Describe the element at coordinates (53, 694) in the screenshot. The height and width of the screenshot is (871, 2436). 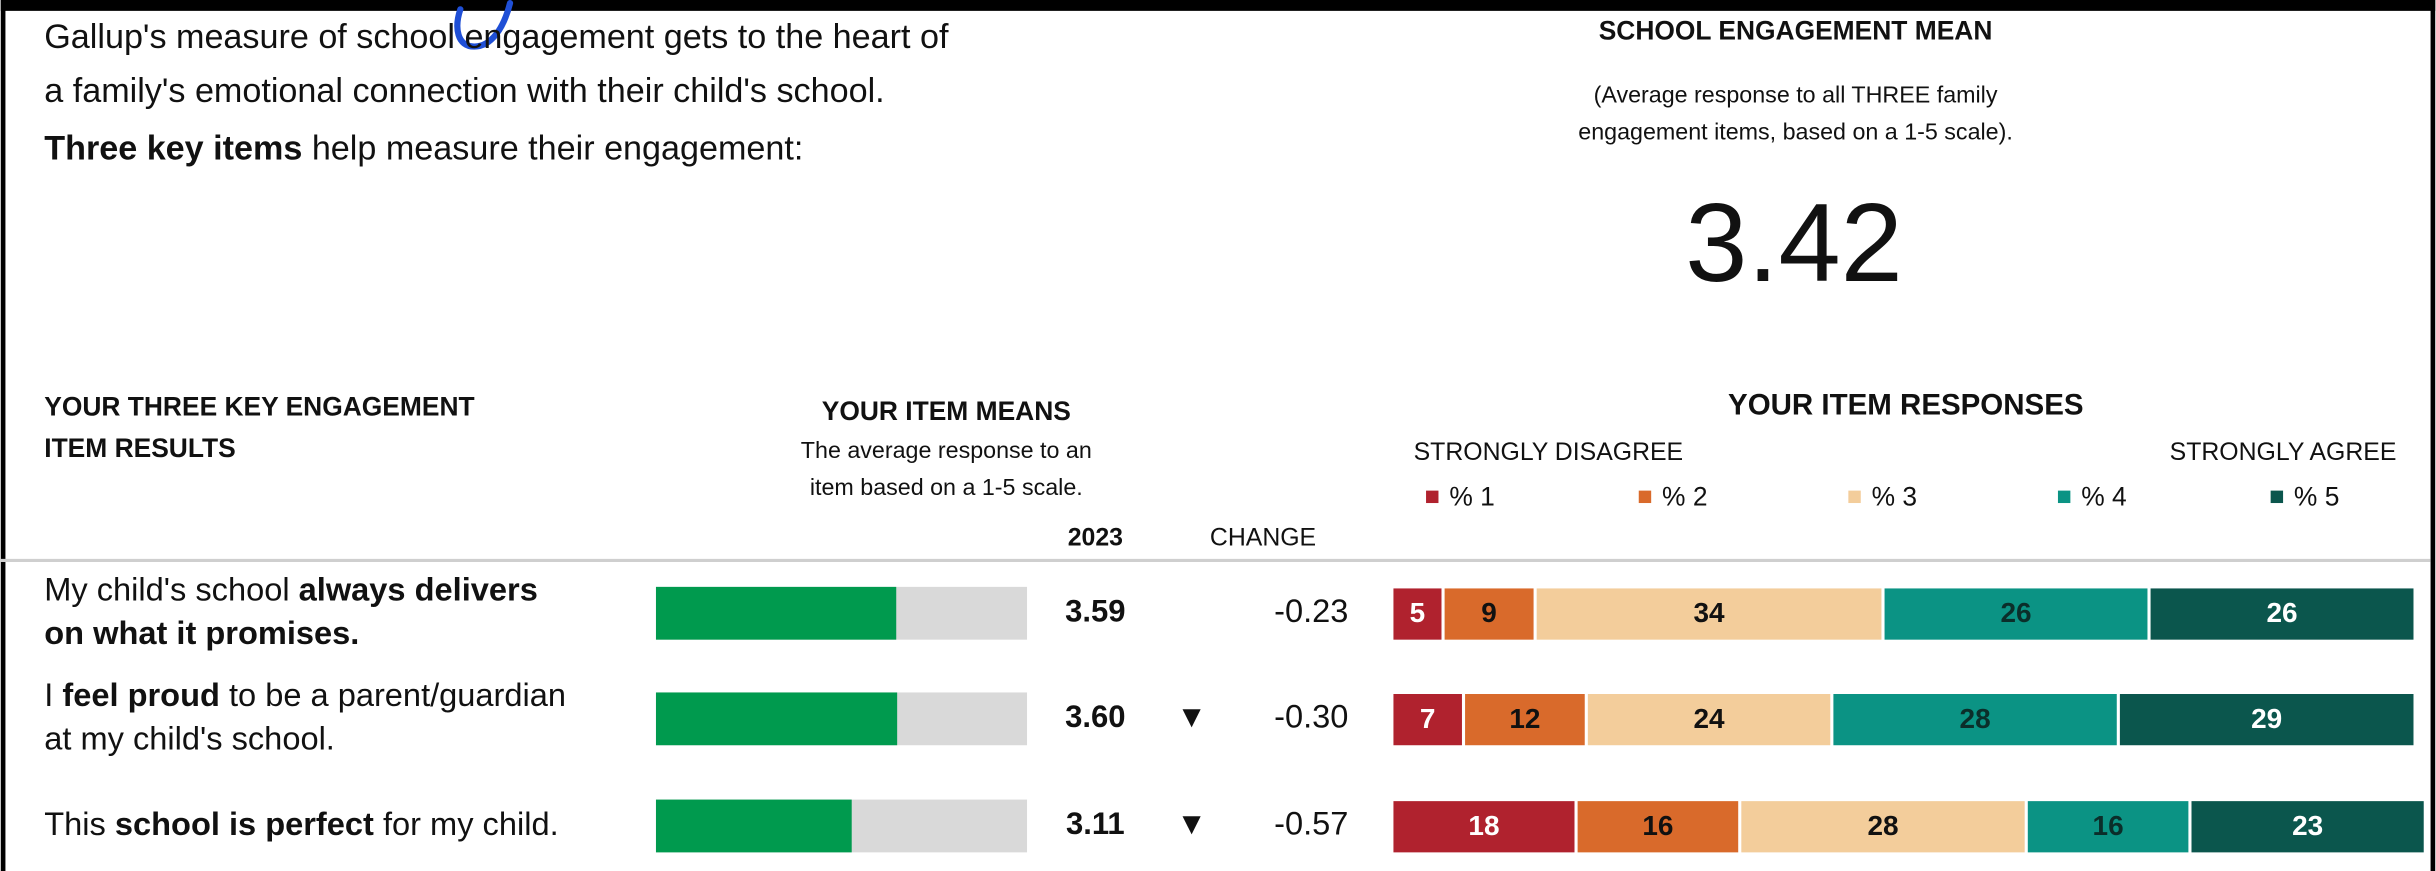
I see `text-segment: I` at that location.